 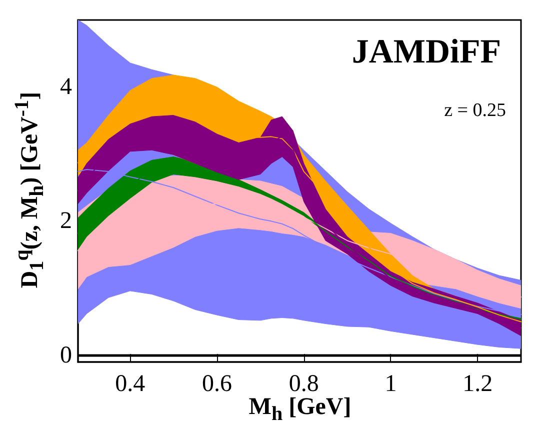 I want to click on annotation: z = 0.25, so click(x=475, y=111).